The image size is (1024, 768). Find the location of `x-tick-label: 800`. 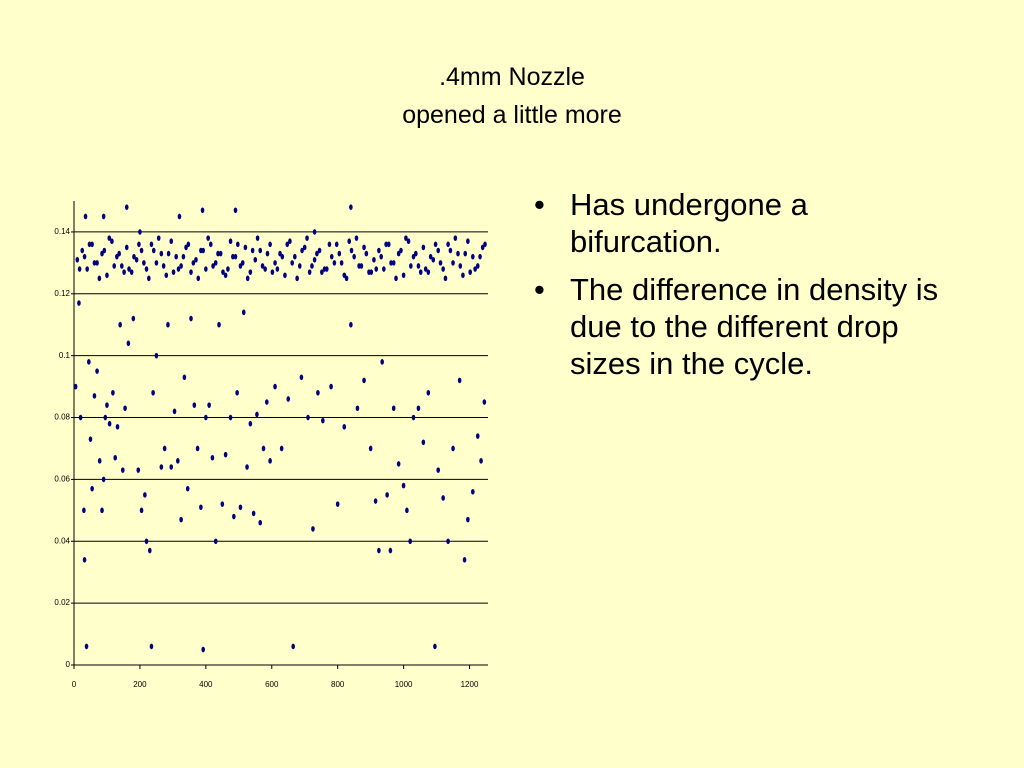

x-tick-label: 800 is located at coordinates (338, 684).